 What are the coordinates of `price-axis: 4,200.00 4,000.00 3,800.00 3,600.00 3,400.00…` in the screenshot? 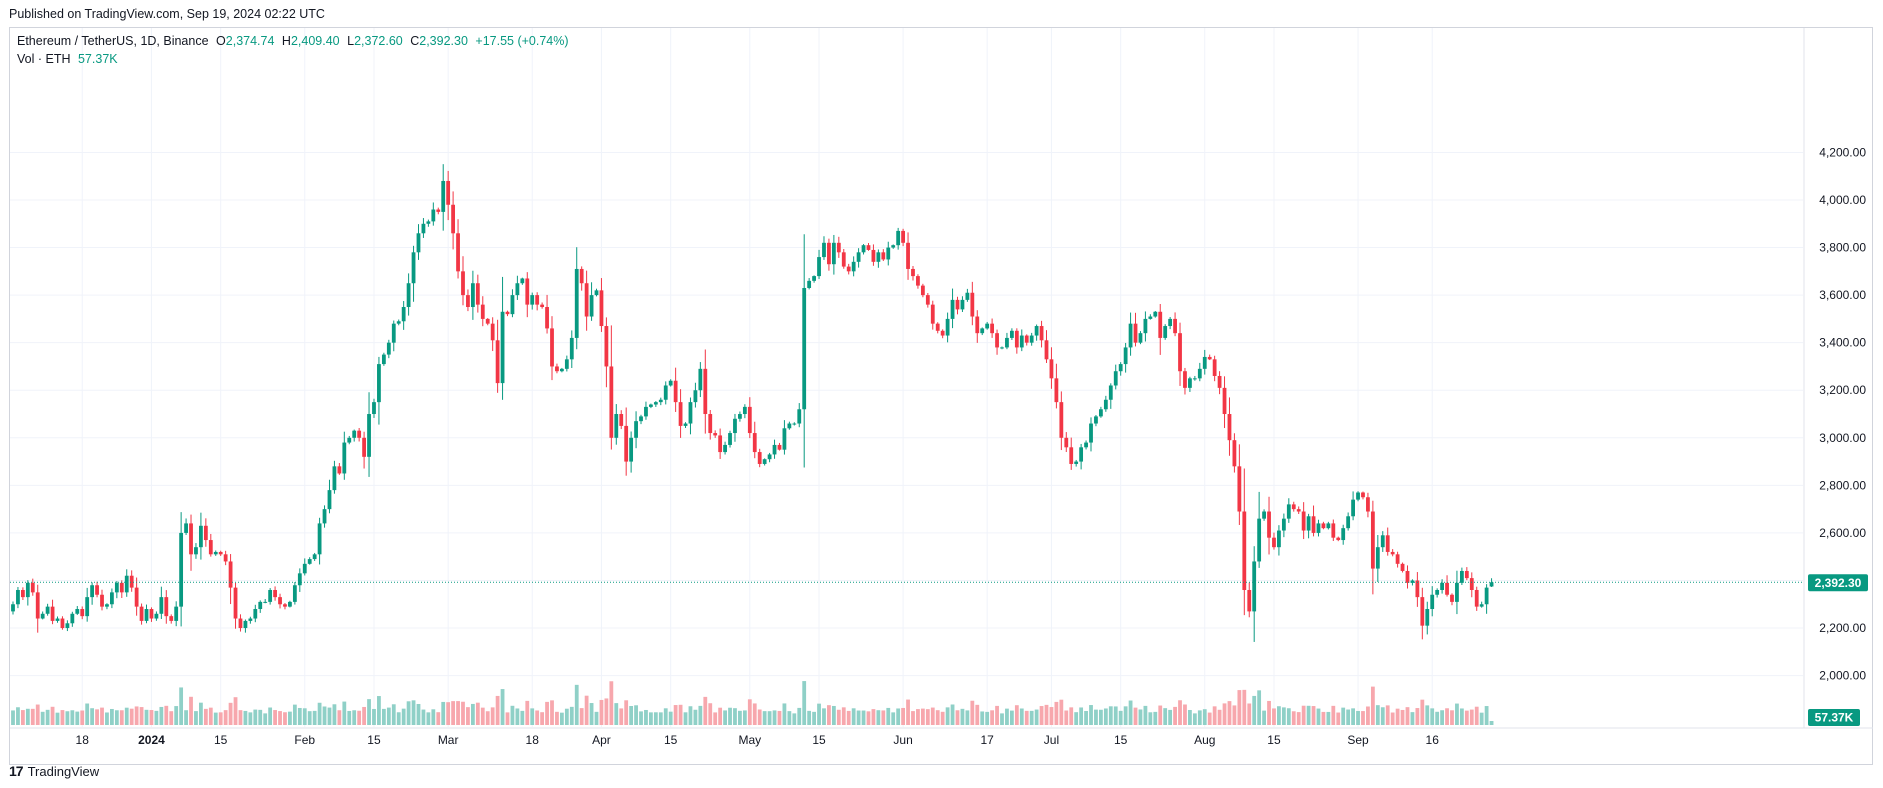 It's located at (1842, 413).